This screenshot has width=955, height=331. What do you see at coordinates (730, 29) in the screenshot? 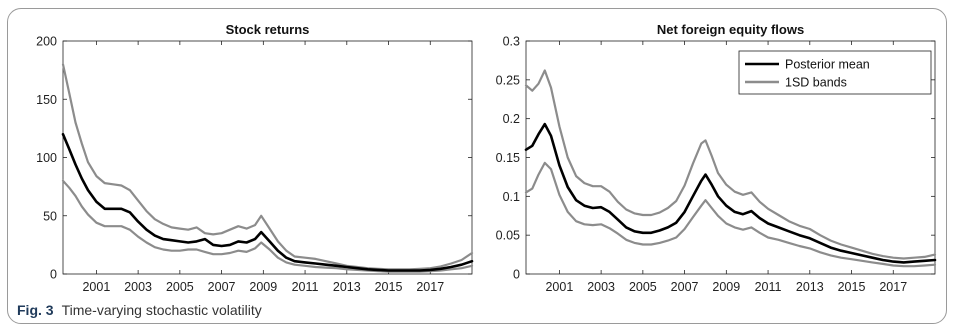
I see `chart-title: Net foreign equity flows` at bounding box center [730, 29].